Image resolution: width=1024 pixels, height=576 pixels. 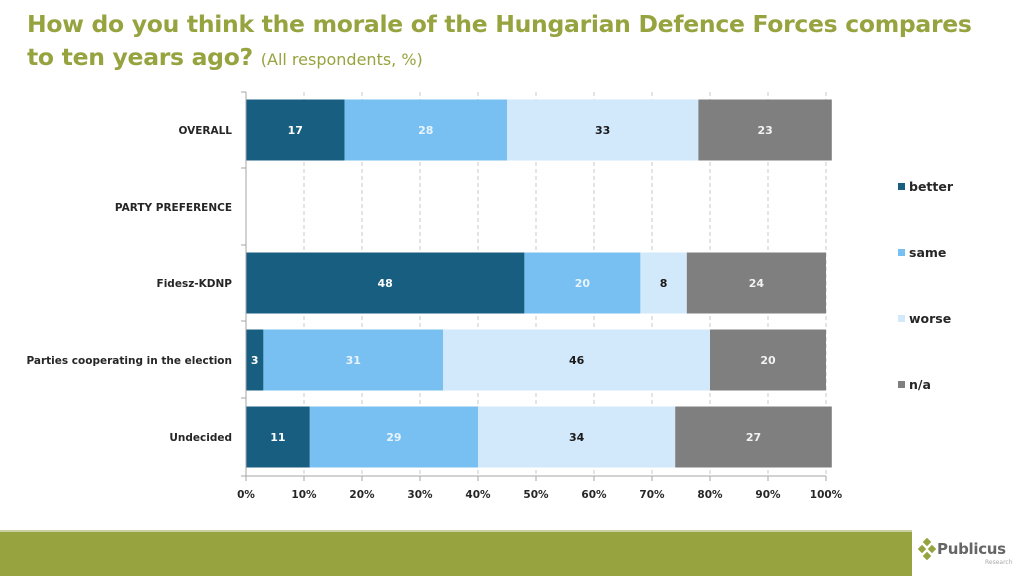 I want to click on category-label: Undecided, so click(x=200, y=438).